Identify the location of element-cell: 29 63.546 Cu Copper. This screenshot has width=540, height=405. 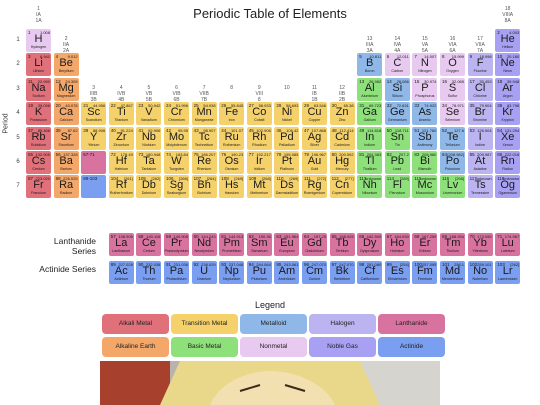
(314, 114).